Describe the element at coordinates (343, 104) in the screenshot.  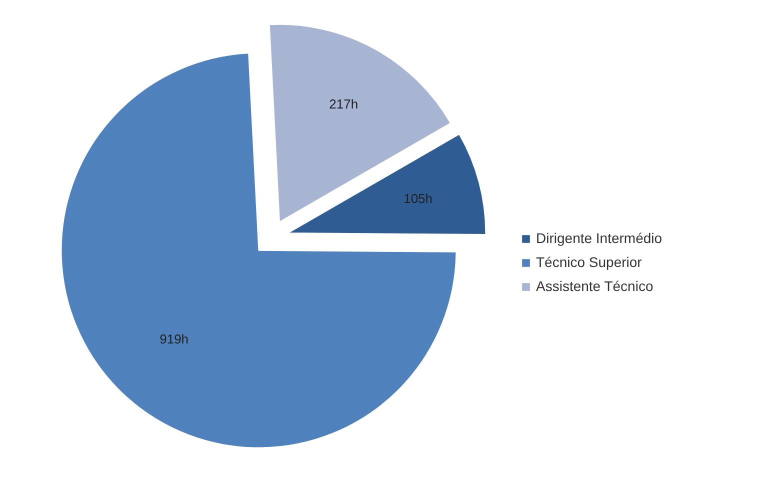
I see `data-label: 217h` at that location.